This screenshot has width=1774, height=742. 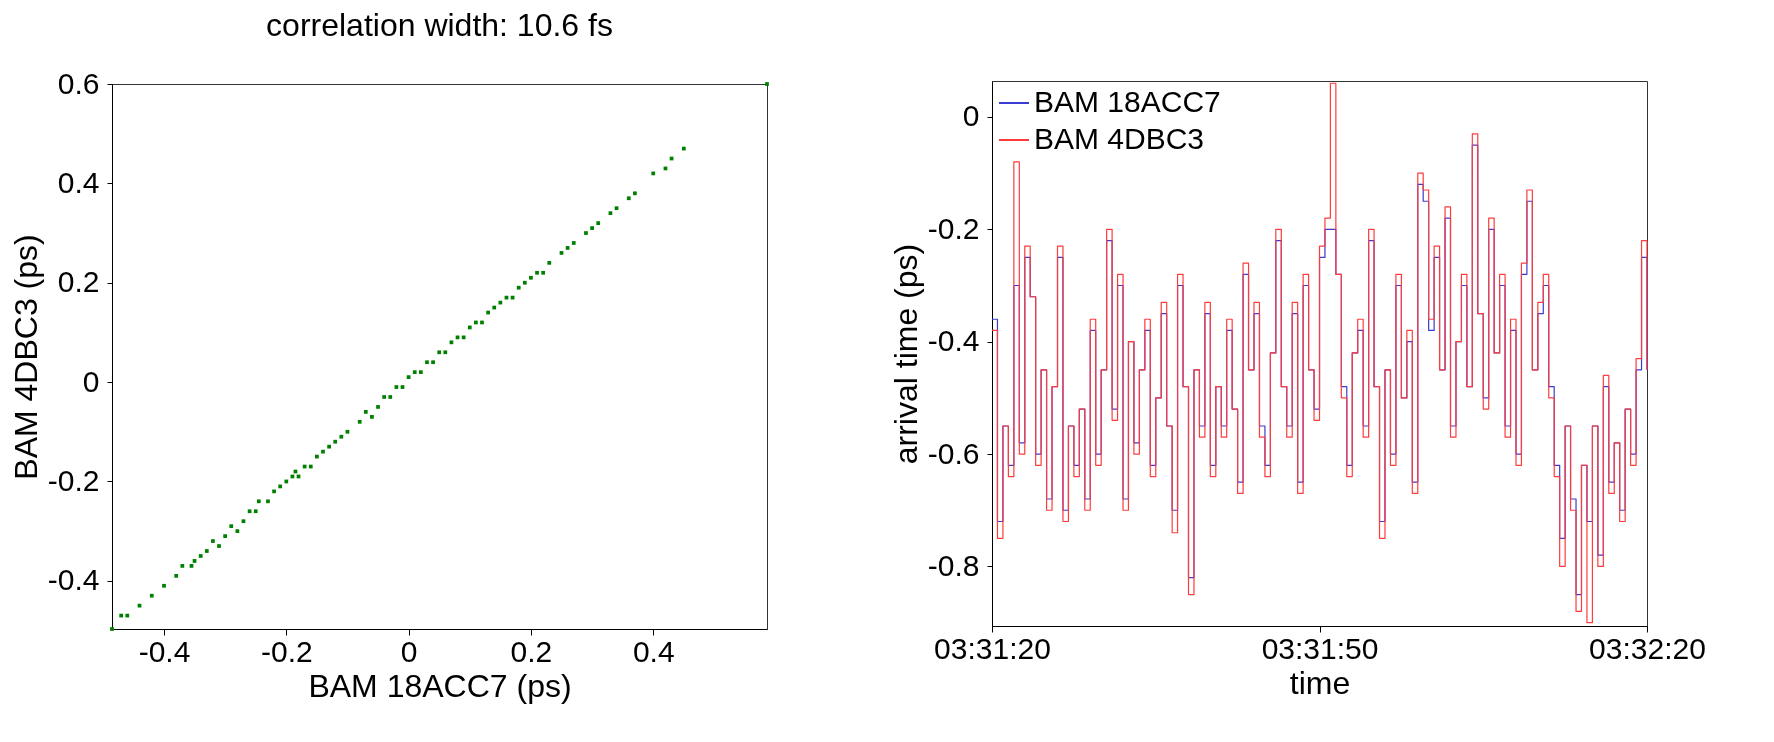 I want to click on y-tick-label: 0.6, so click(x=78, y=83).